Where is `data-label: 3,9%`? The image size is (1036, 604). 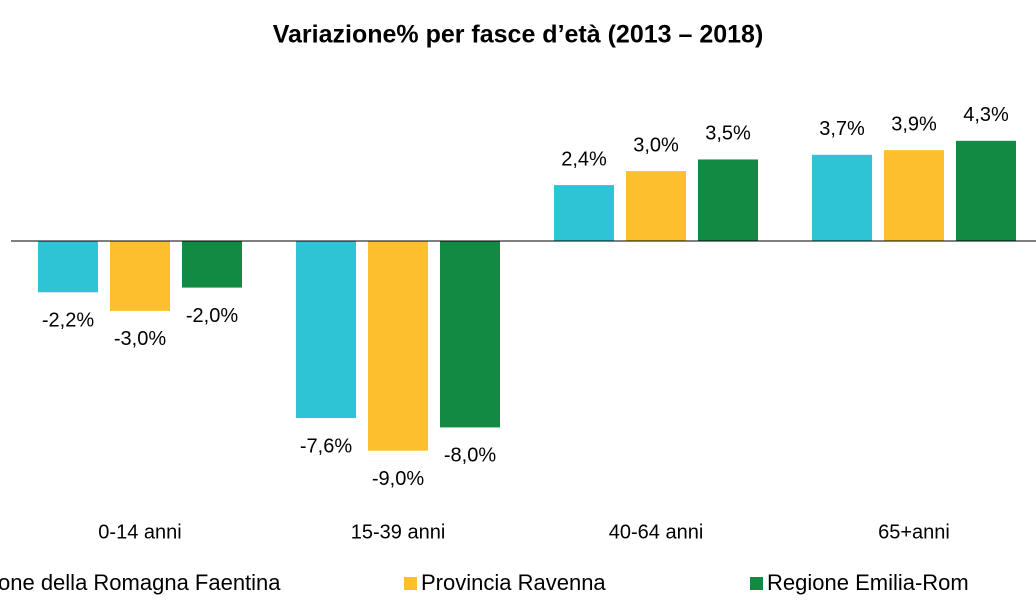 data-label: 3,9% is located at coordinates (914, 124).